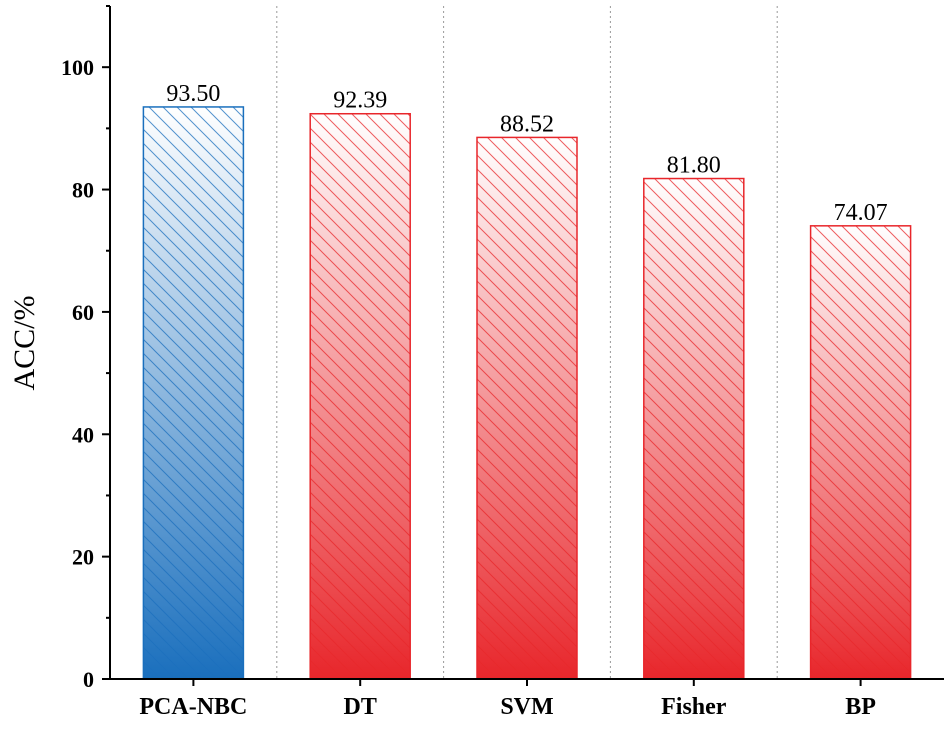 The width and height of the screenshot is (950, 729). Describe the element at coordinates (83, 557) in the screenshot. I see `y-tick-label: 20` at that location.